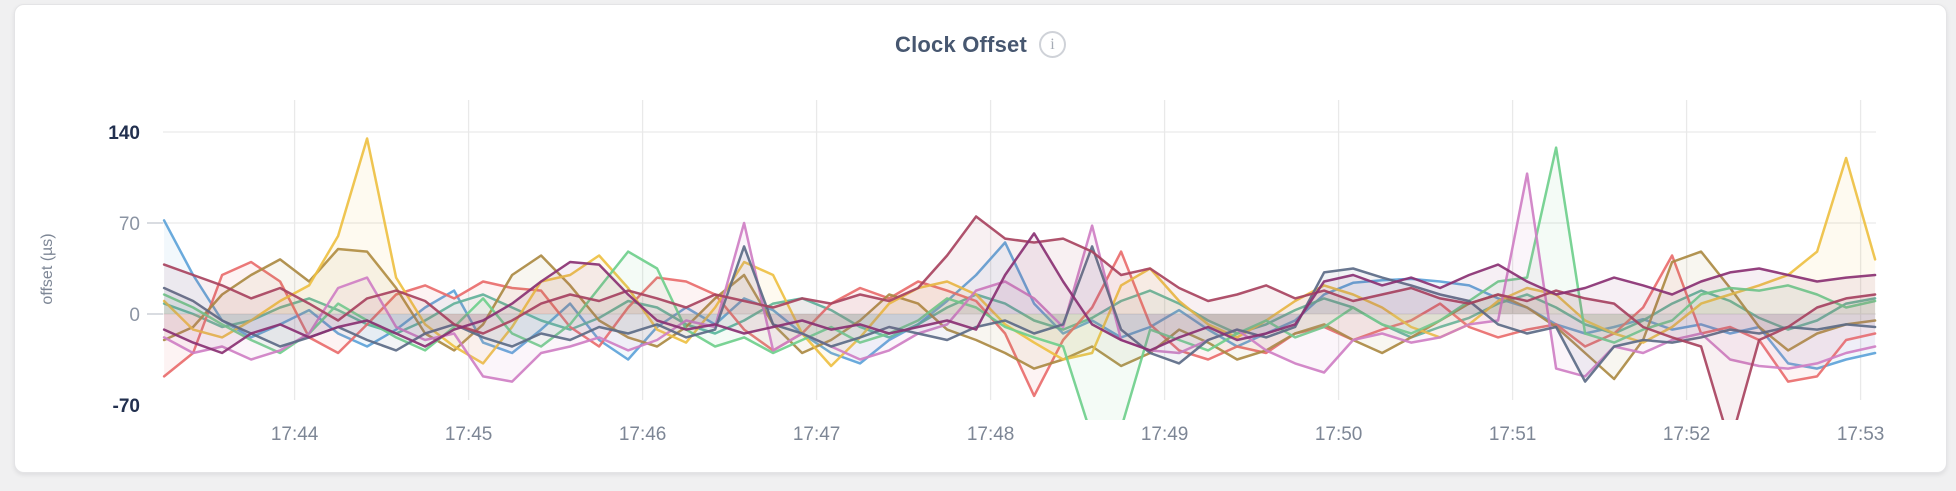 The image size is (1956, 491). Describe the element at coordinates (961, 44) in the screenshot. I see `chart-title: Clock Offset` at that location.